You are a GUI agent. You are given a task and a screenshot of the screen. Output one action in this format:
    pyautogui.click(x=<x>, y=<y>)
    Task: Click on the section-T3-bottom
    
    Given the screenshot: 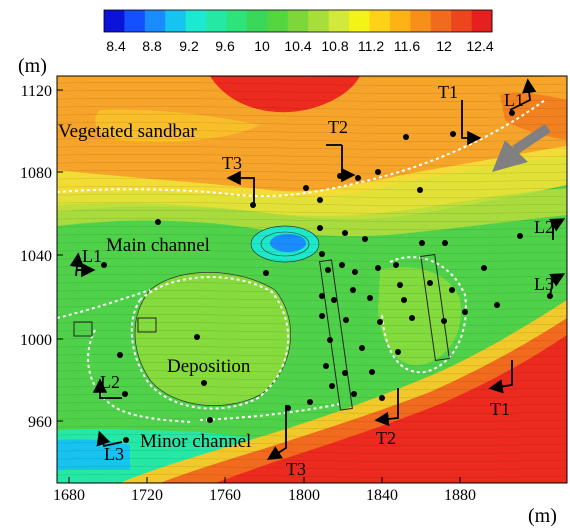 What is the action you would take?
    pyautogui.click(x=276, y=432)
    